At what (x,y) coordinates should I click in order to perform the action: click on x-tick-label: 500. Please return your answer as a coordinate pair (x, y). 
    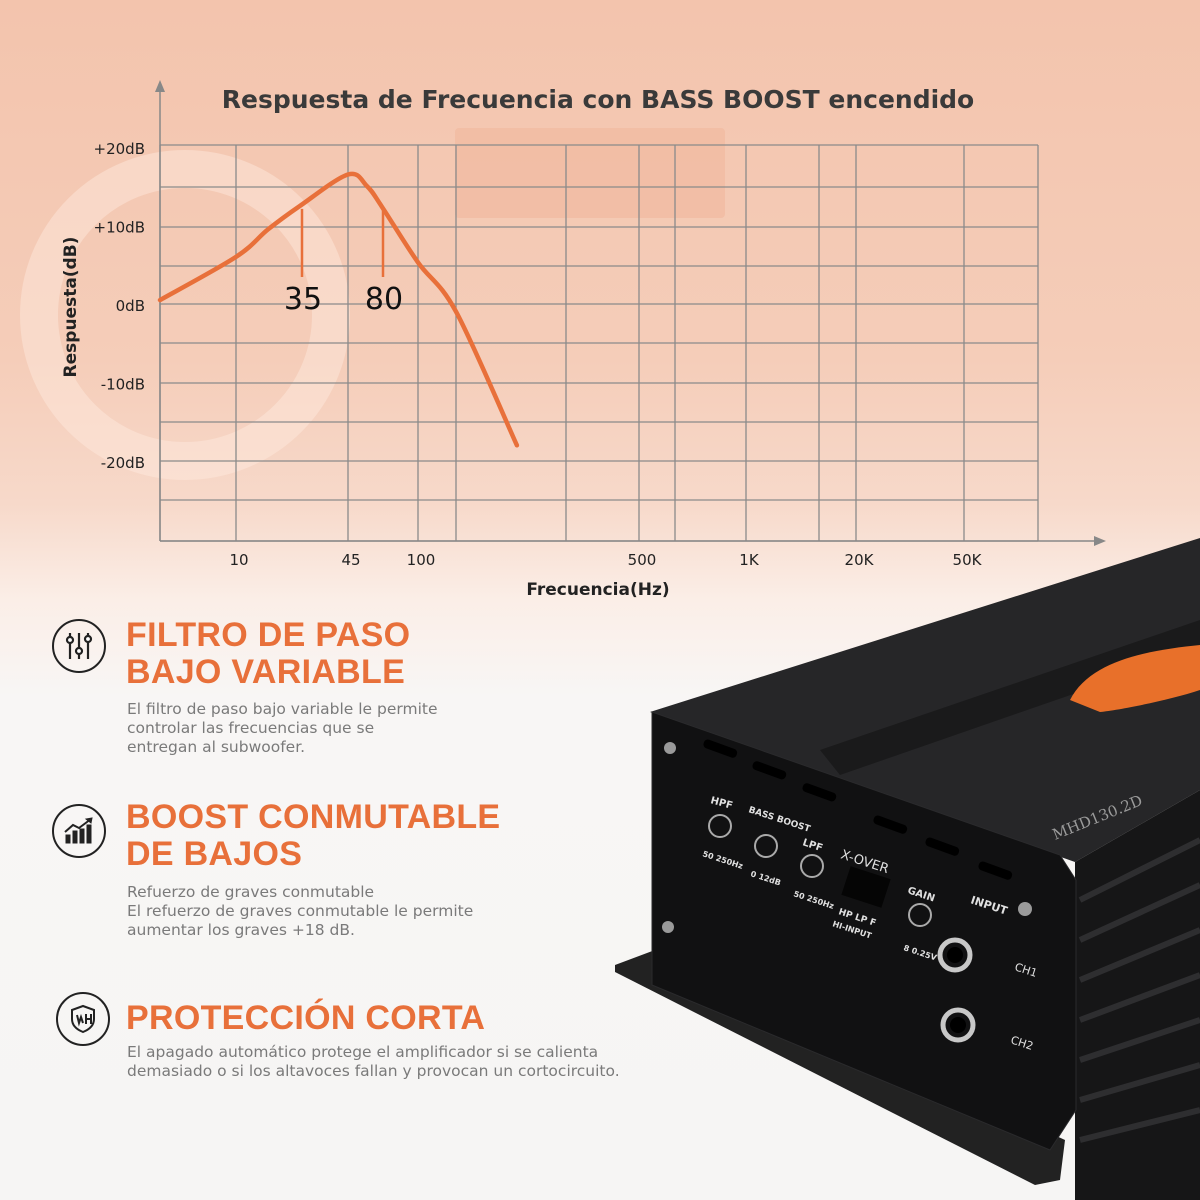
    Looking at the image, I should click on (642, 560).